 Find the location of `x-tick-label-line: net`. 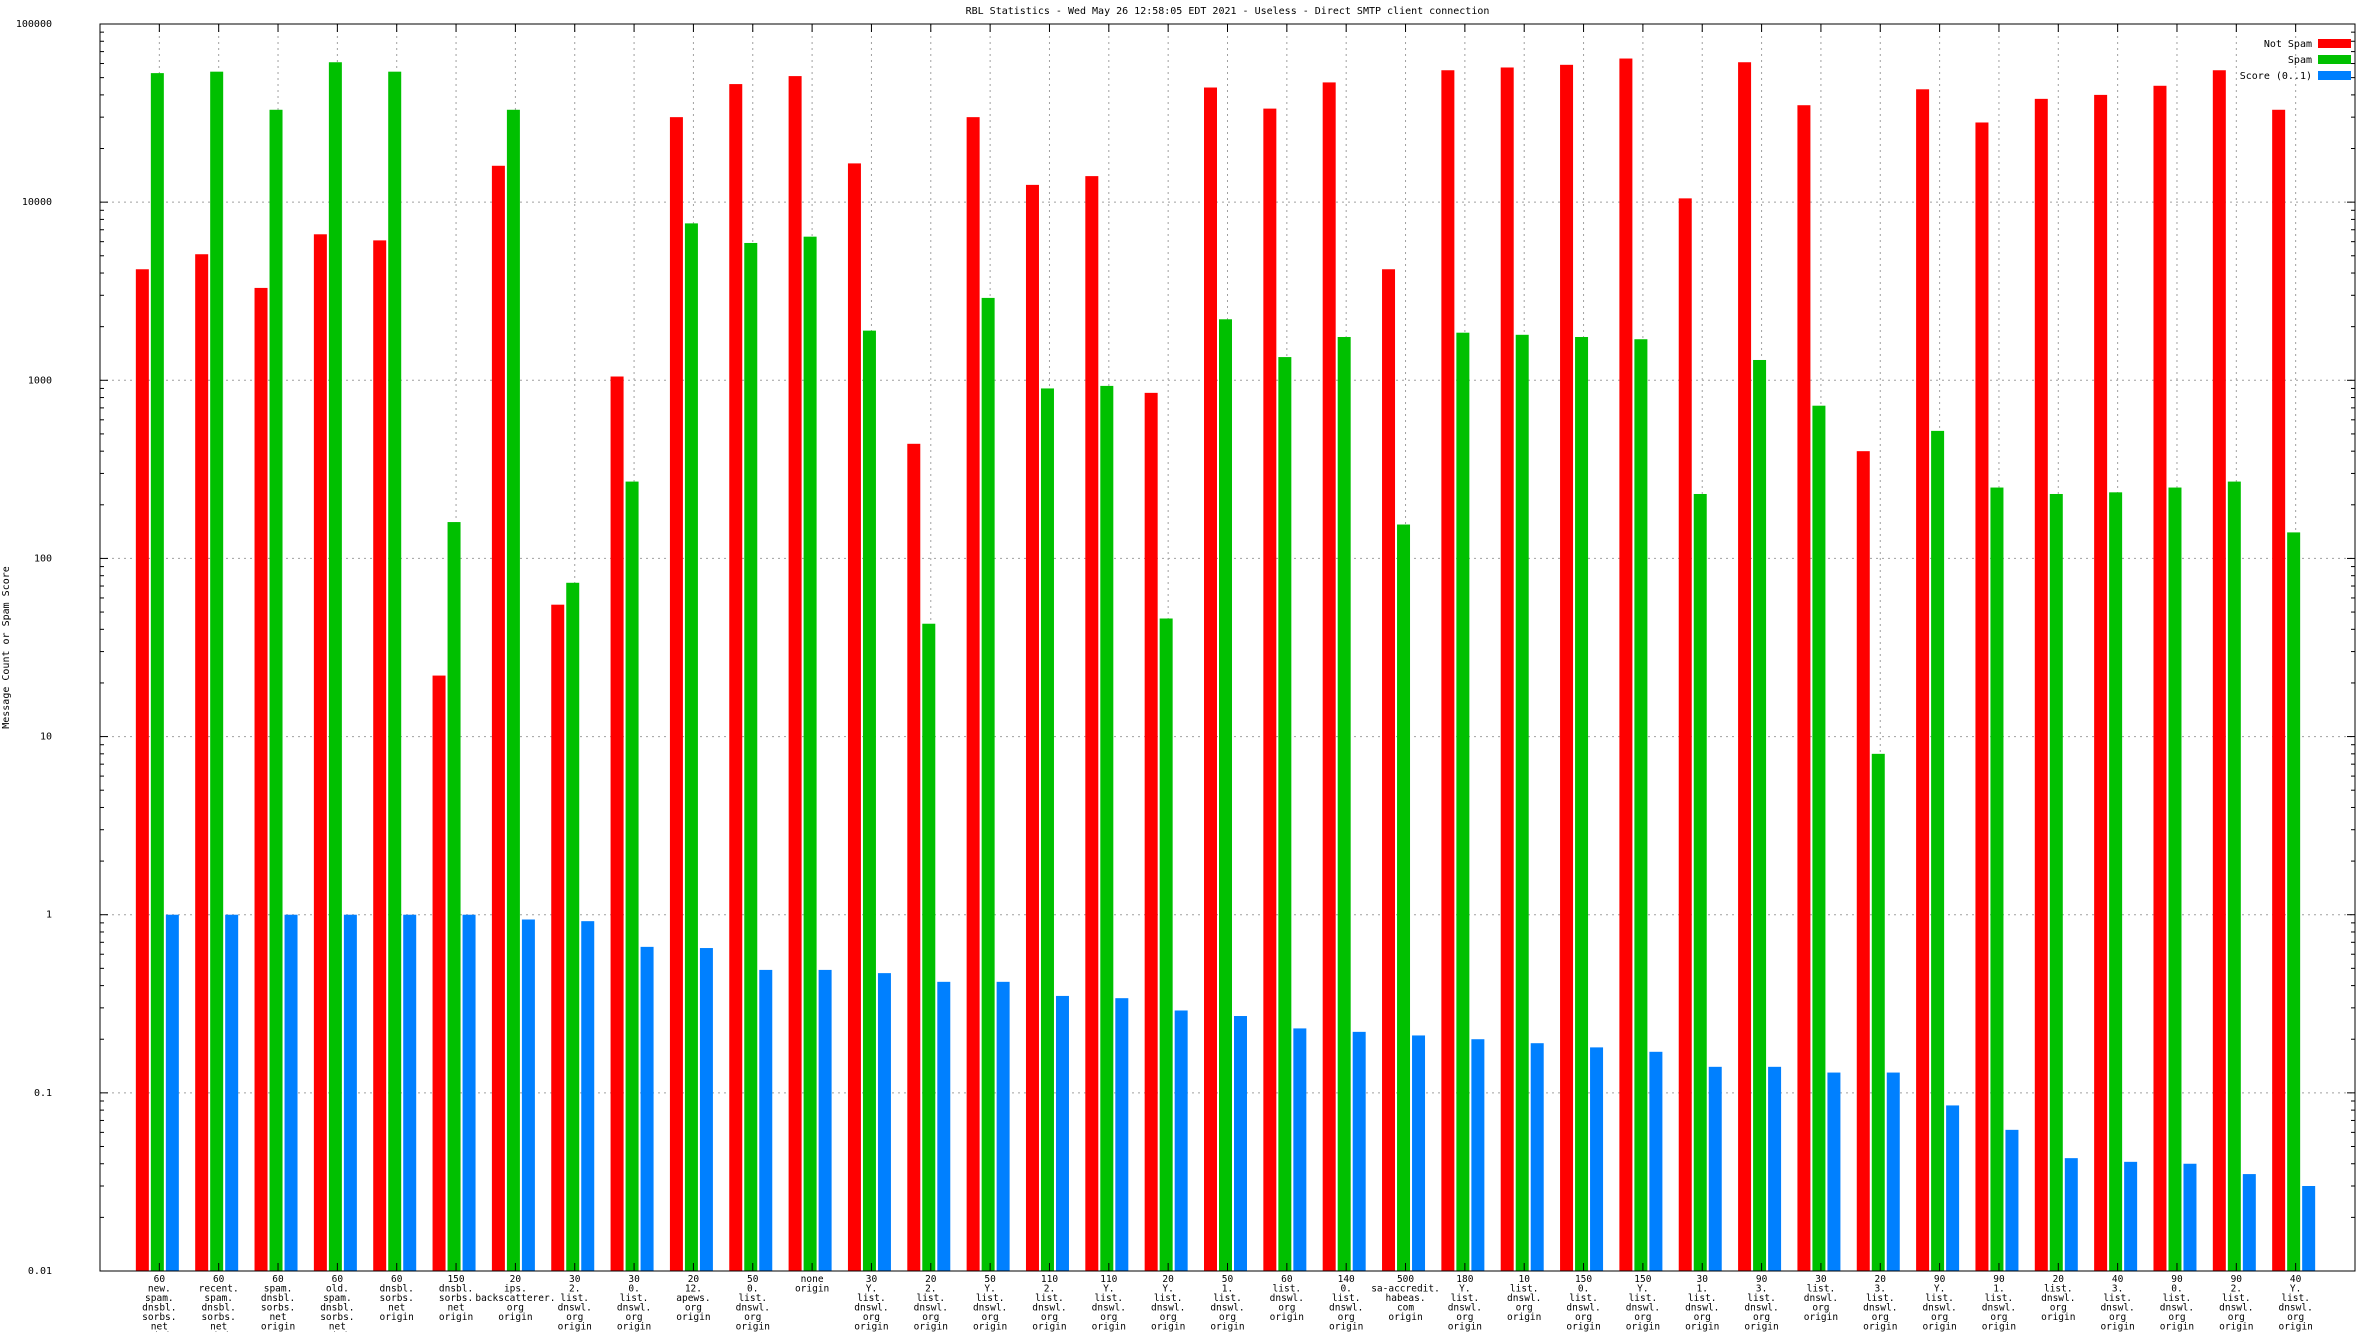

x-tick-label-line: net is located at coordinates (337, 1327).